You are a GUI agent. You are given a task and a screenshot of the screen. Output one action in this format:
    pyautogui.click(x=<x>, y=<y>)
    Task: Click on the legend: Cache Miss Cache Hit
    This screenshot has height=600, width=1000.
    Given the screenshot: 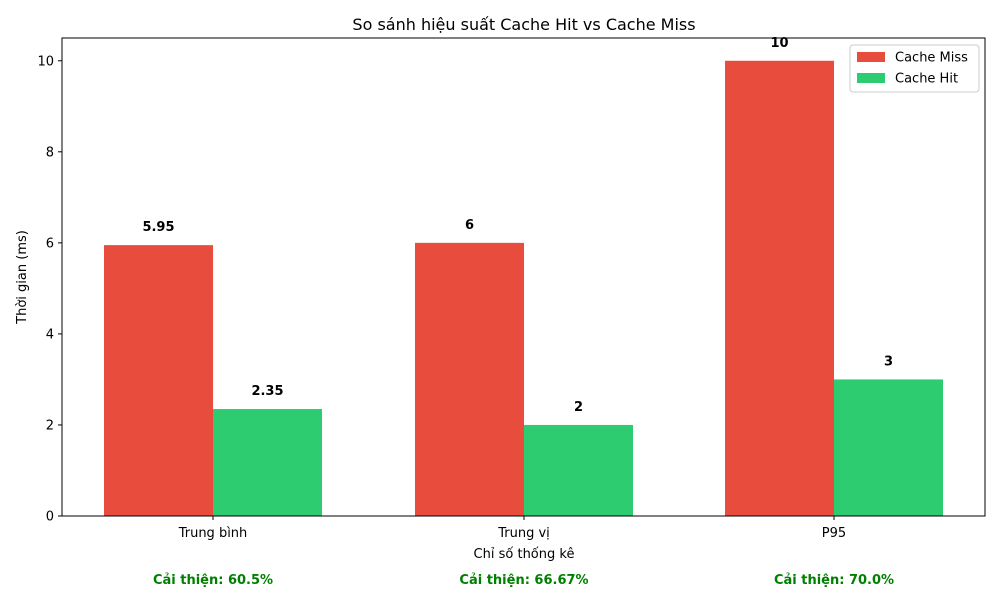 What is the action you would take?
    pyautogui.click(x=914, y=68)
    